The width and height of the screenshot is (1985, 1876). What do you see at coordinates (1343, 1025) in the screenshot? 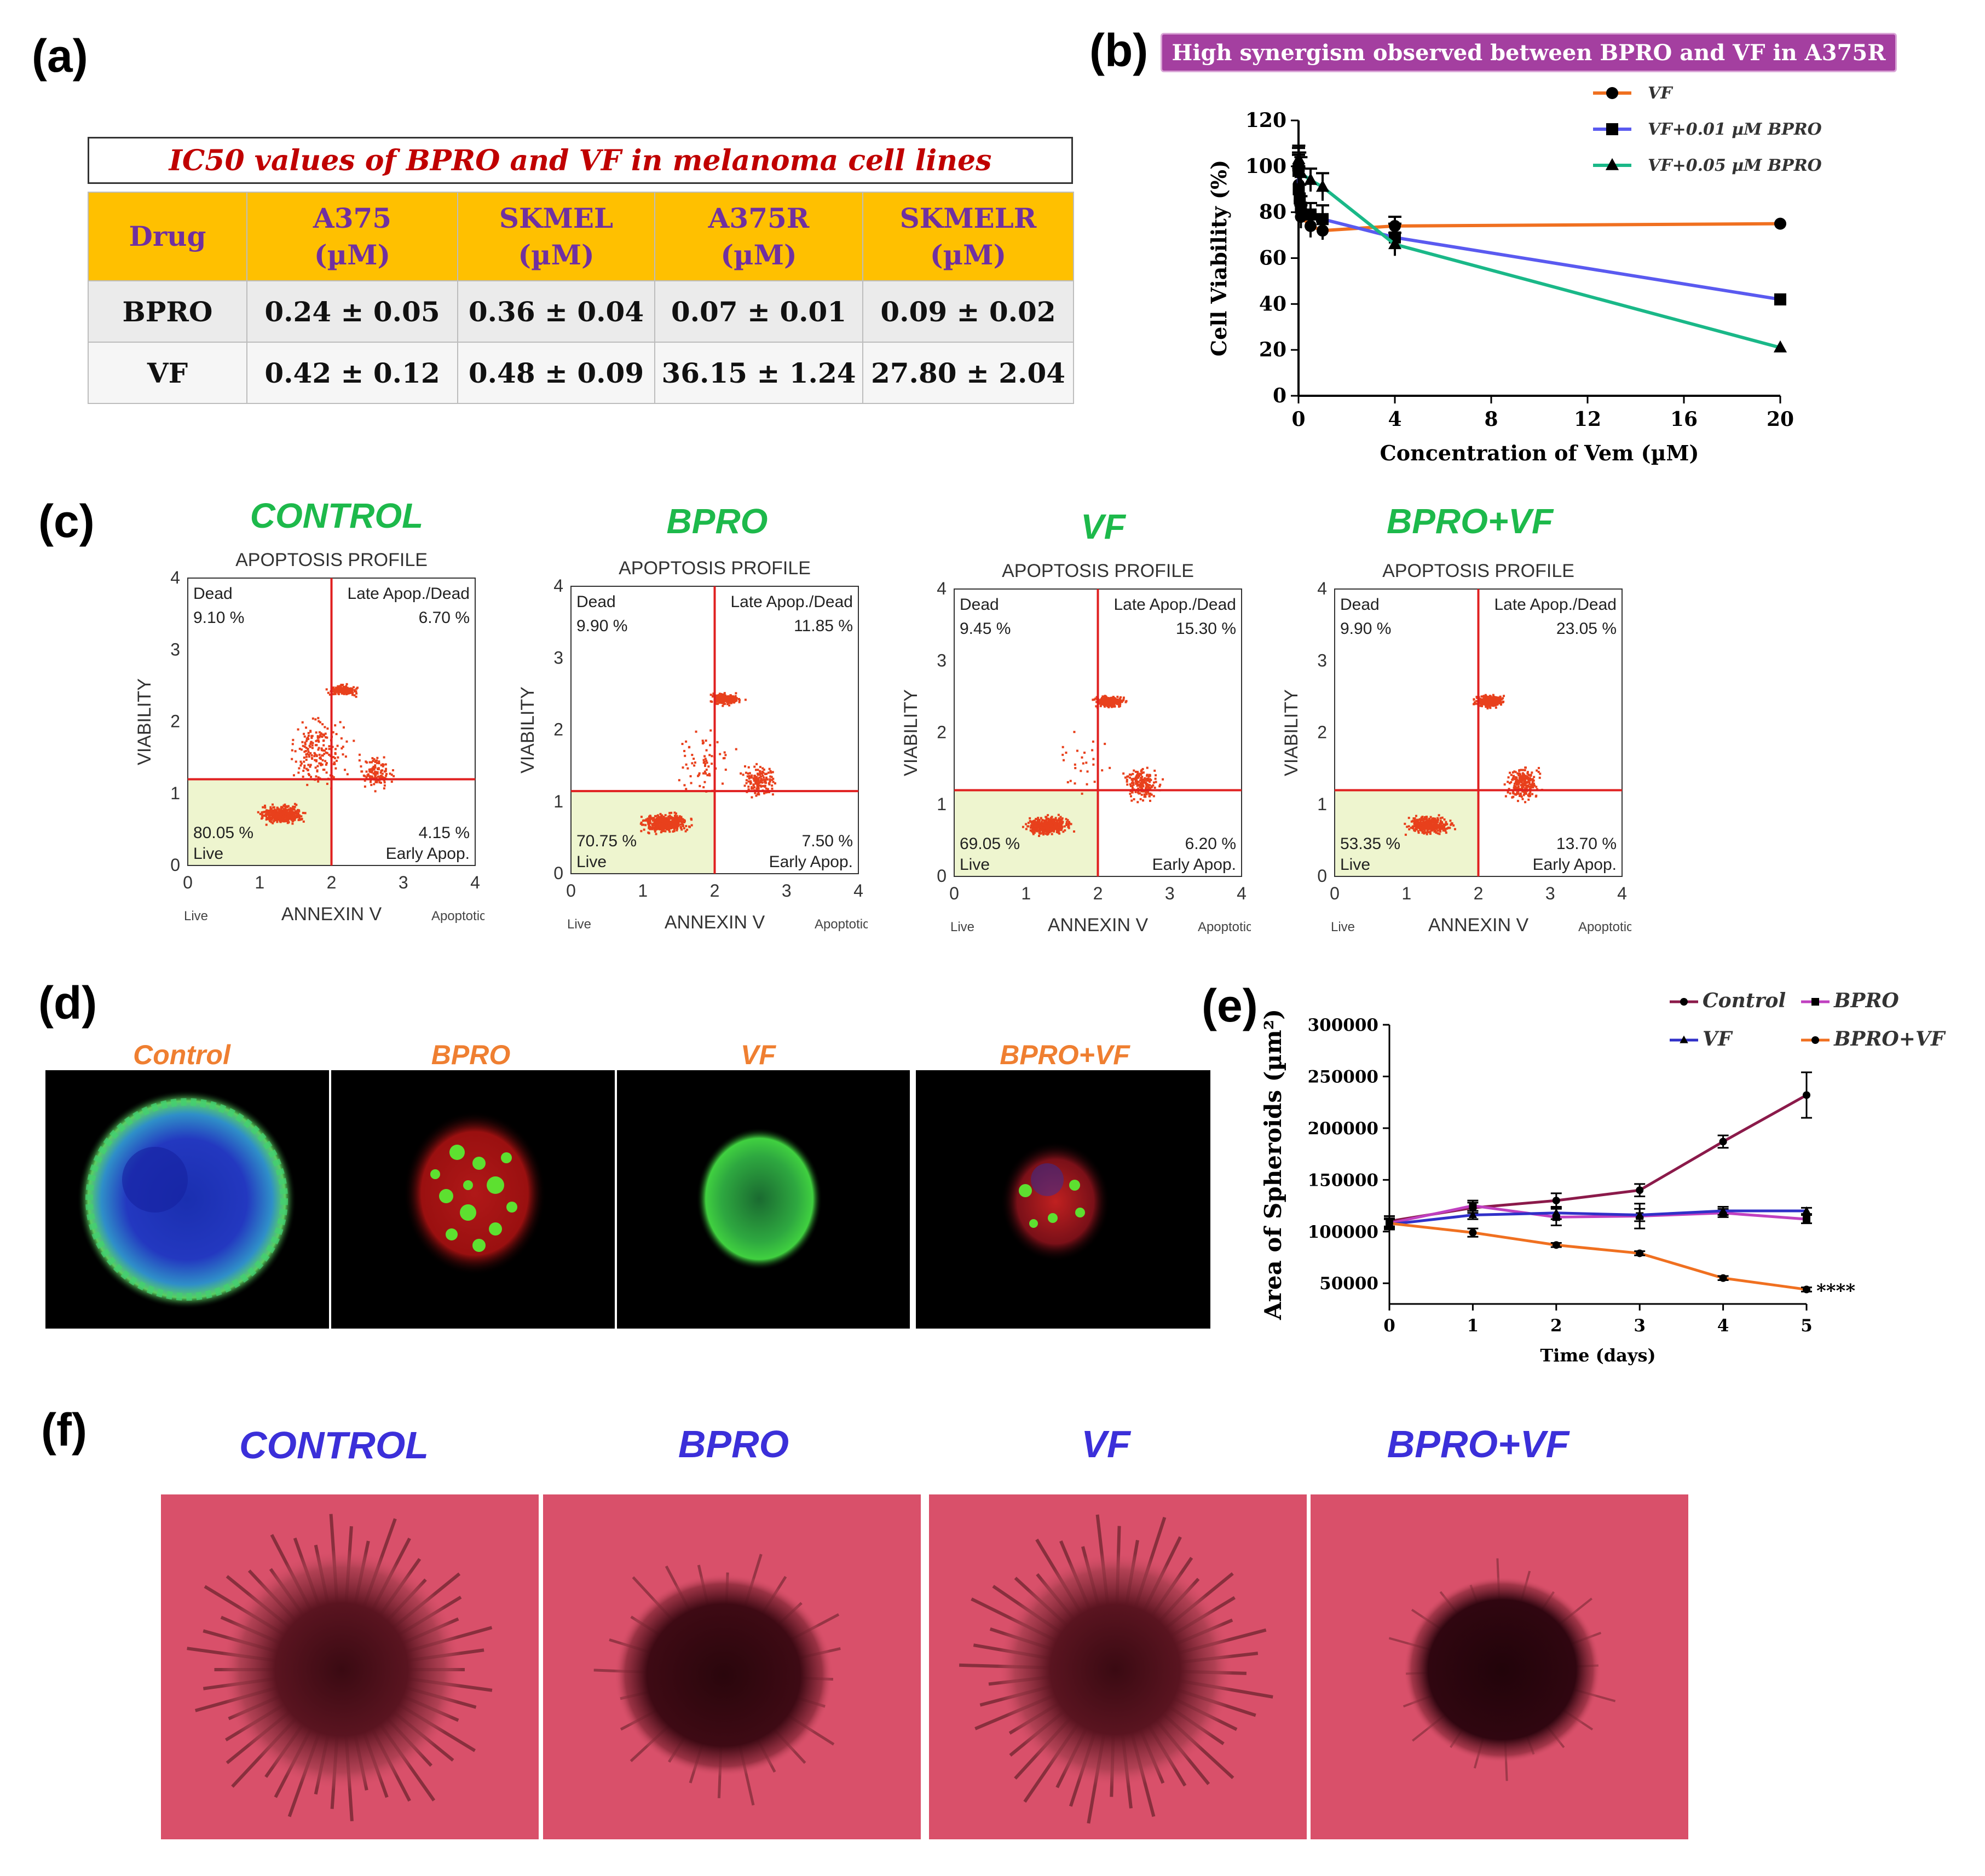
I see `y-tick-label: 300000` at bounding box center [1343, 1025].